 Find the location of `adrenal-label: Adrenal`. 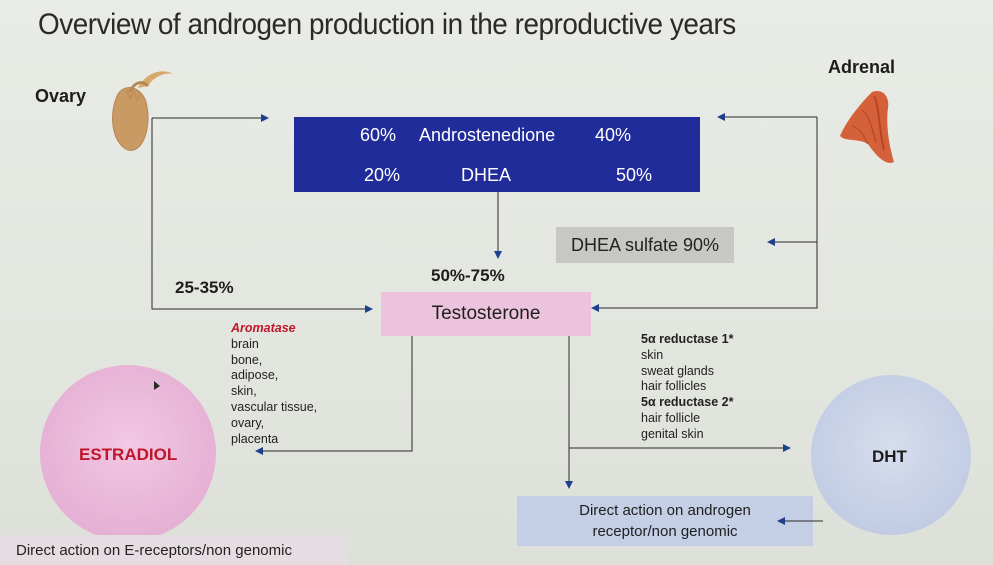

adrenal-label: Adrenal is located at coordinates (862, 67).